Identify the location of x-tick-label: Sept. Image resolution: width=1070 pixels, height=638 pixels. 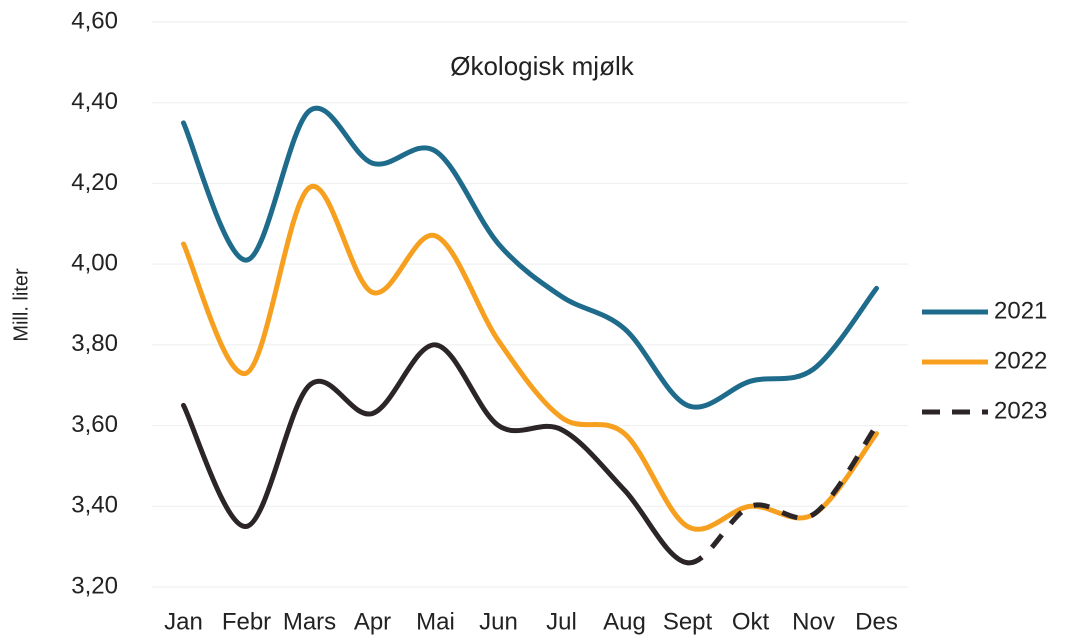
(688, 621).